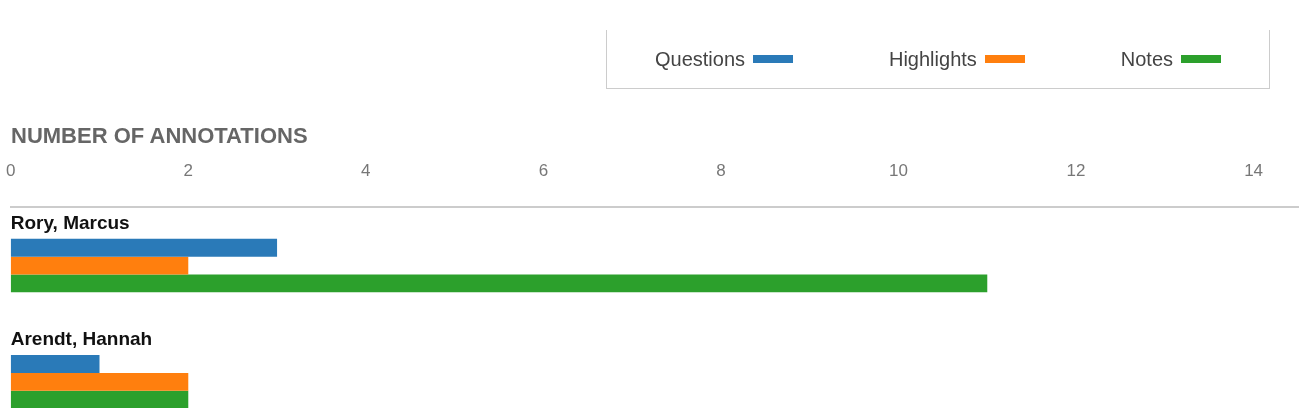  What do you see at coordinates (366, 170) in the screenshot?
I see `x-tick-label: 4` at bounding box center [366, 170].